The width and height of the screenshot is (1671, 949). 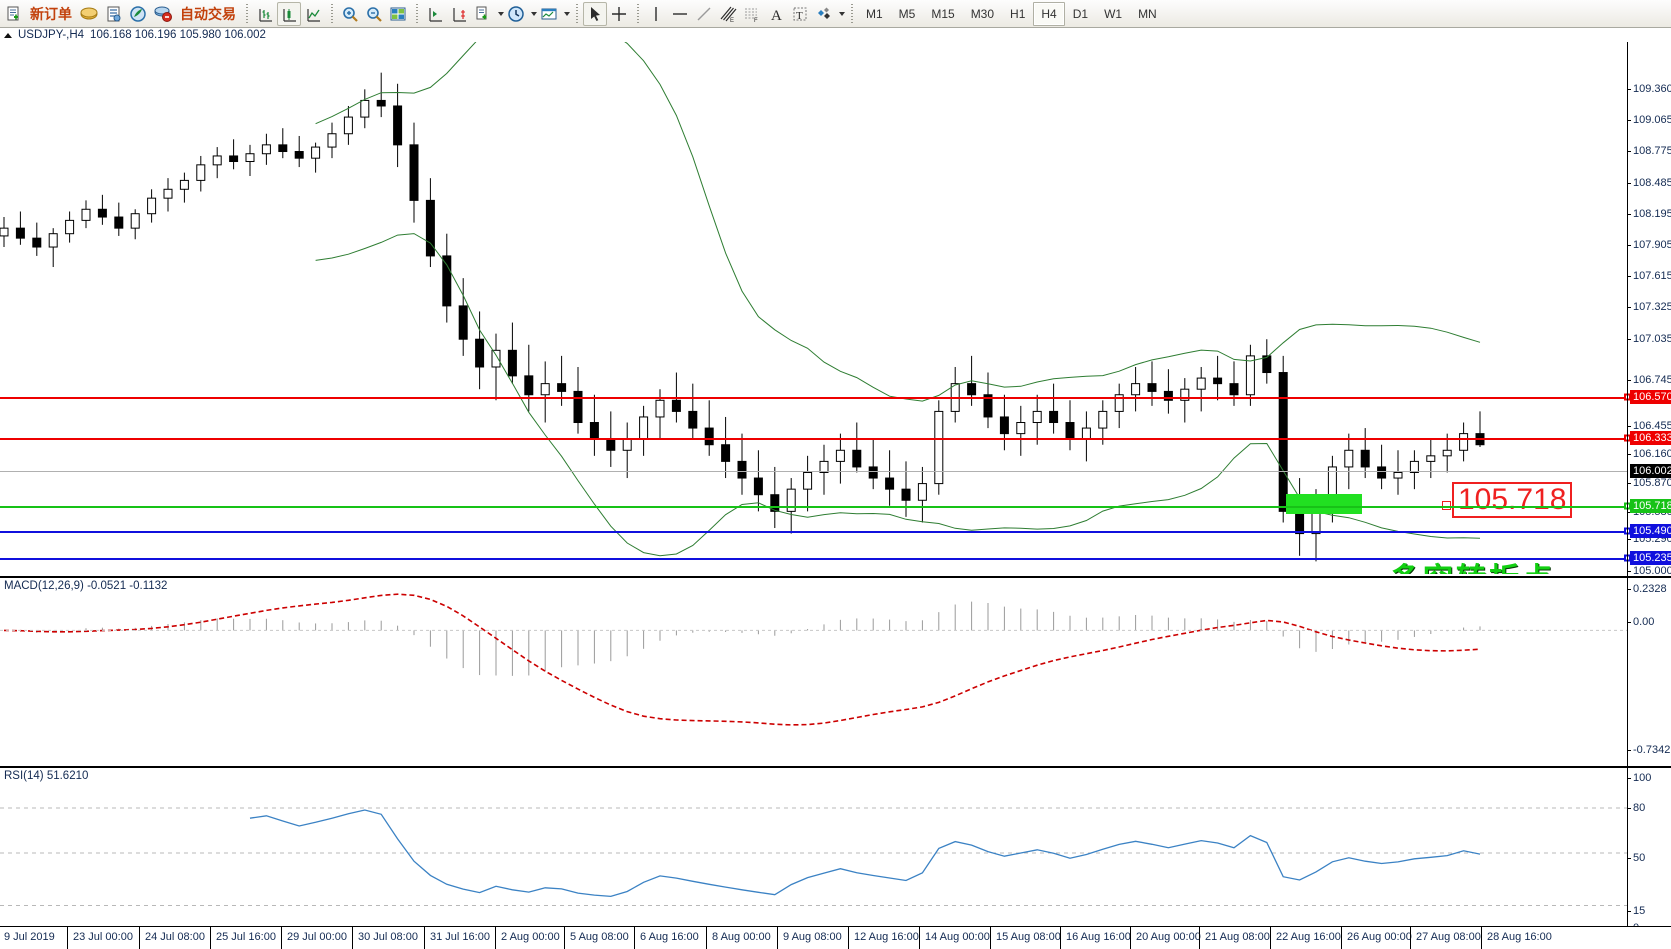 I want to click on time-tick-label: 22 Aug 16:00, so click(x=1308, y=937).